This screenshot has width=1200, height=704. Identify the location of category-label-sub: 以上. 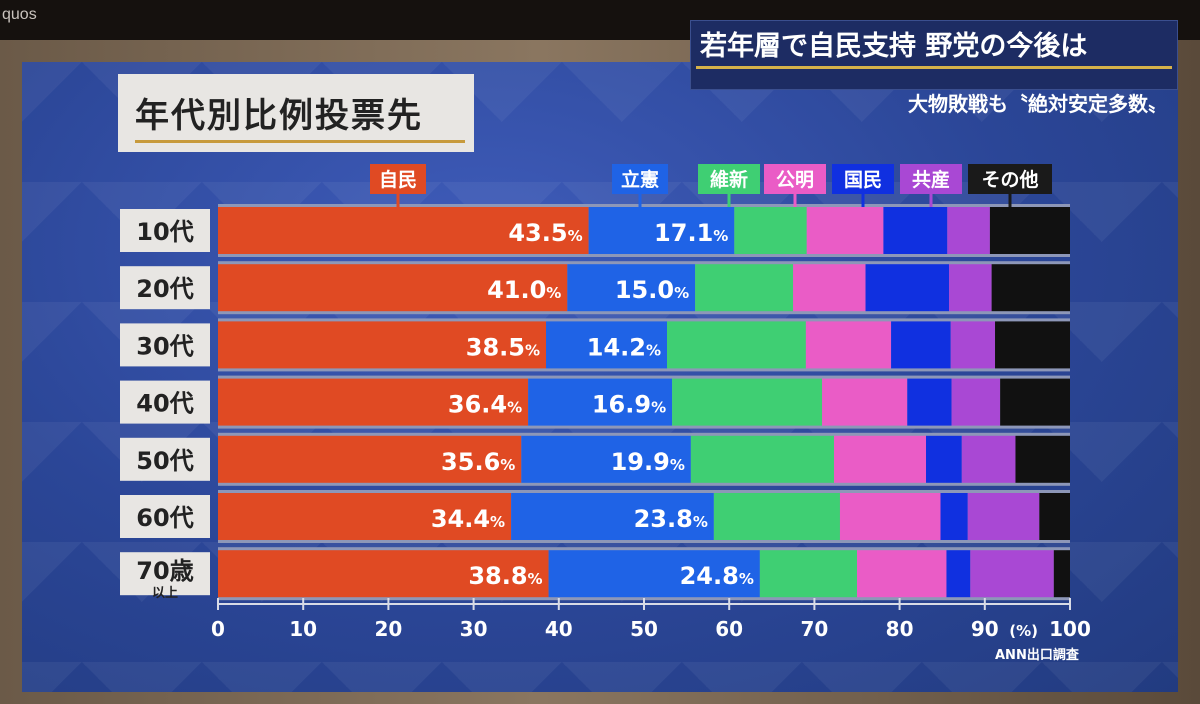
(165, 593).